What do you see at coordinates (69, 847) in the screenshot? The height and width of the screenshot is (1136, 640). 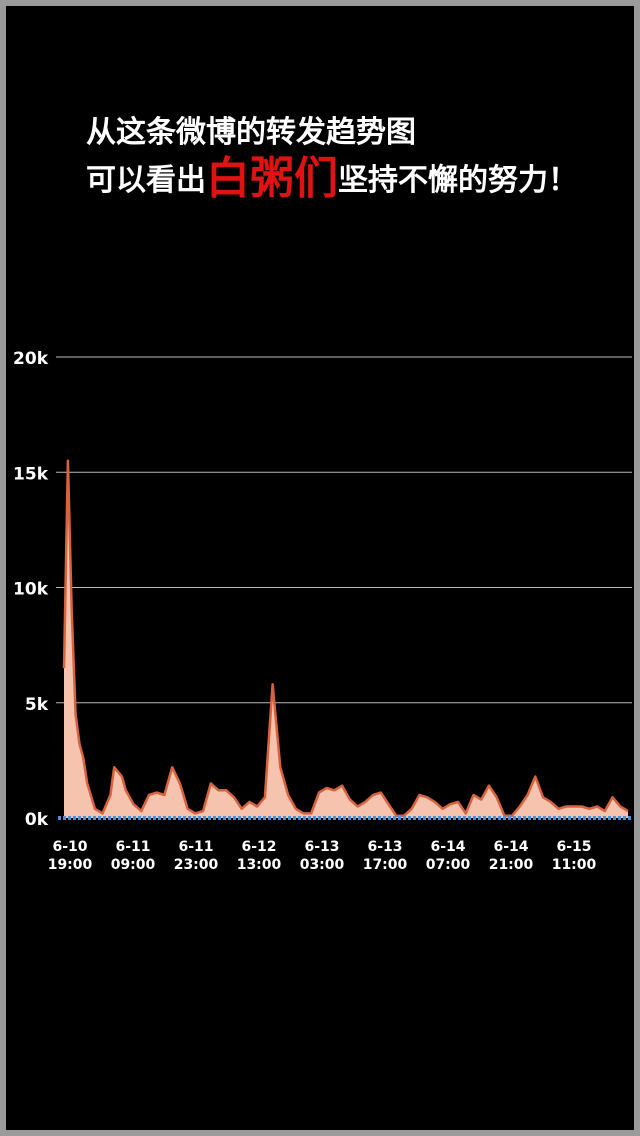 I see `x-tick-date-0: 6-10` at bounding box center [69, 847].